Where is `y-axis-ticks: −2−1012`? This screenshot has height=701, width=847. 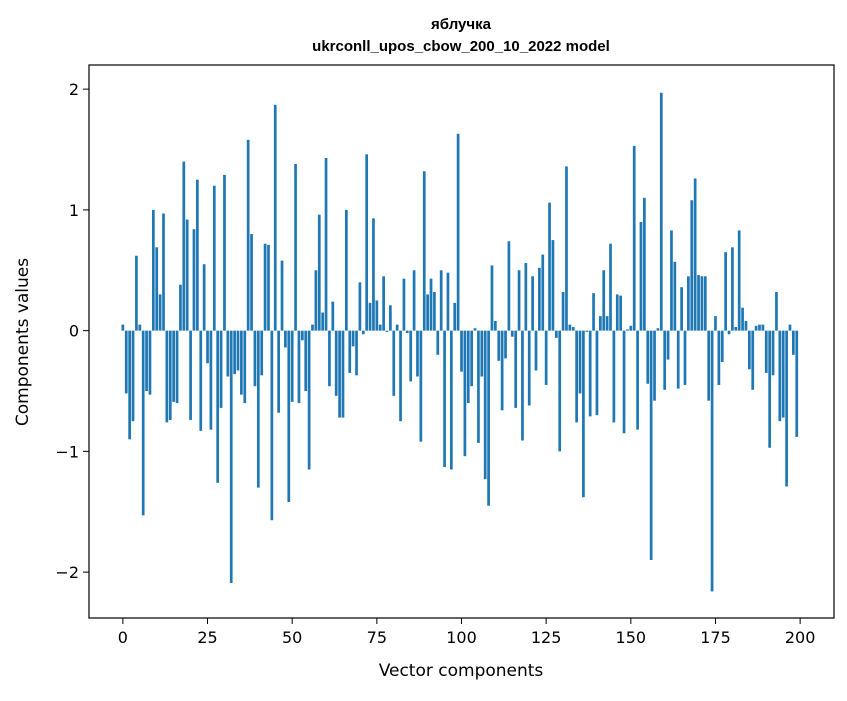
y-axis-ticks: −2−1012 is located at coordinates (72, 331).